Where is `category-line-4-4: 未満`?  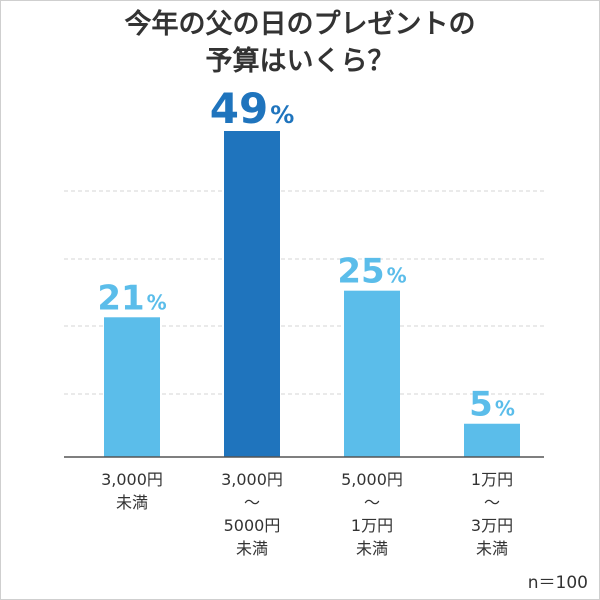 category-line-4-4: 未満 is located at coordinates (492, 548).